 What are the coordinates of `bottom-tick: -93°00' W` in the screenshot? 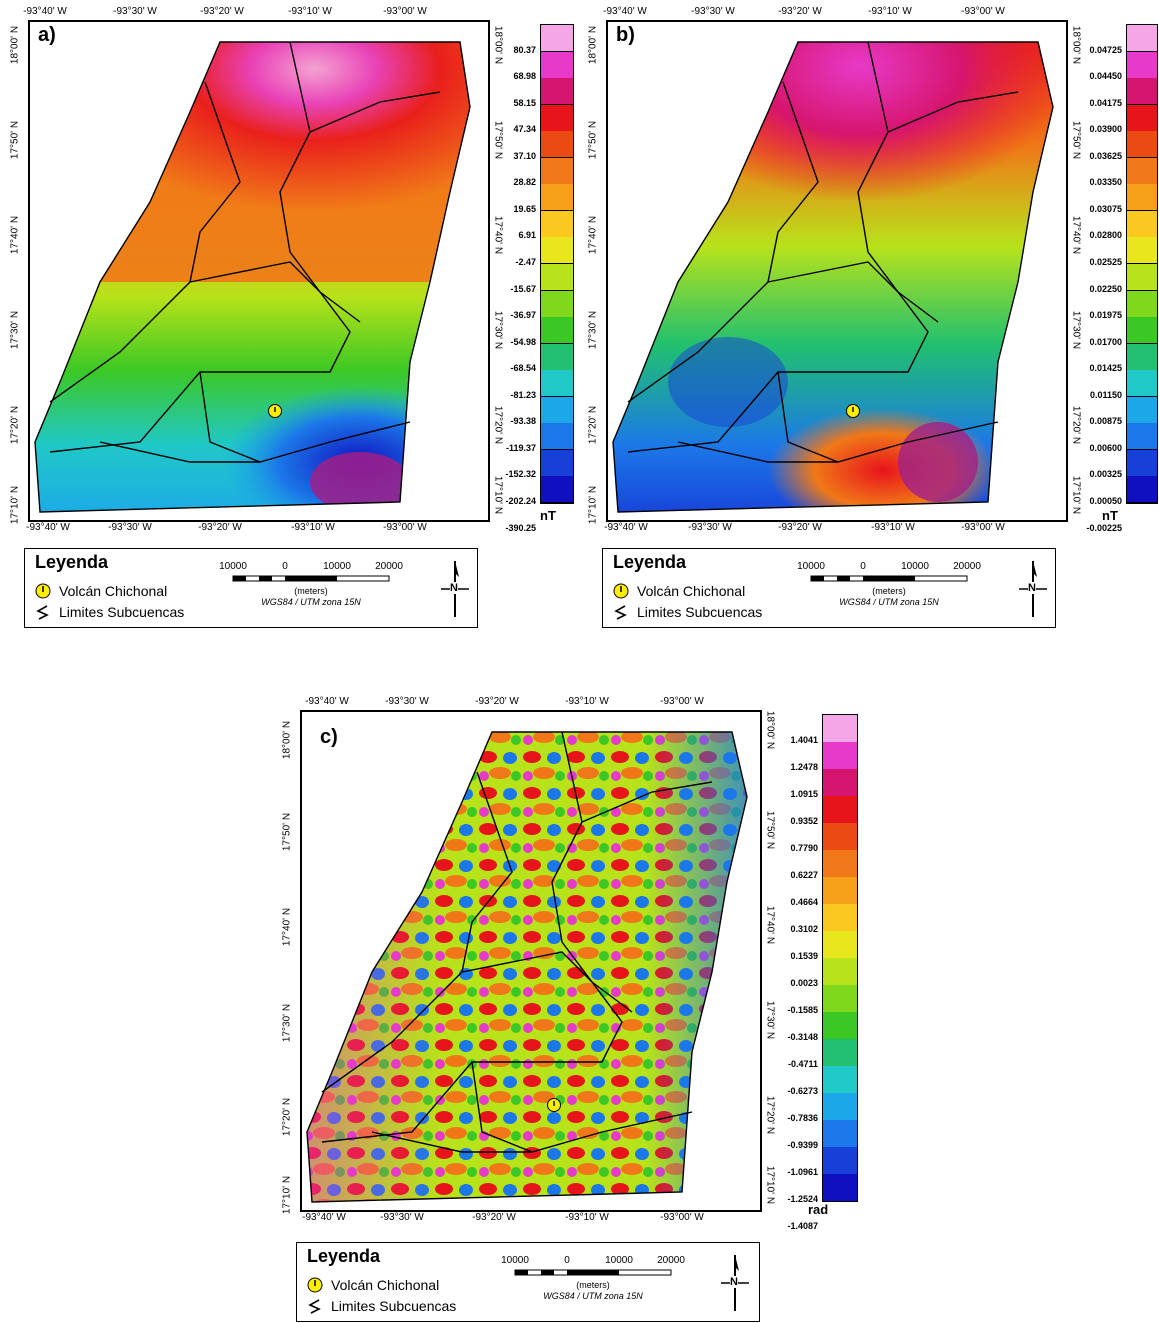 It's located at (682, 1217).